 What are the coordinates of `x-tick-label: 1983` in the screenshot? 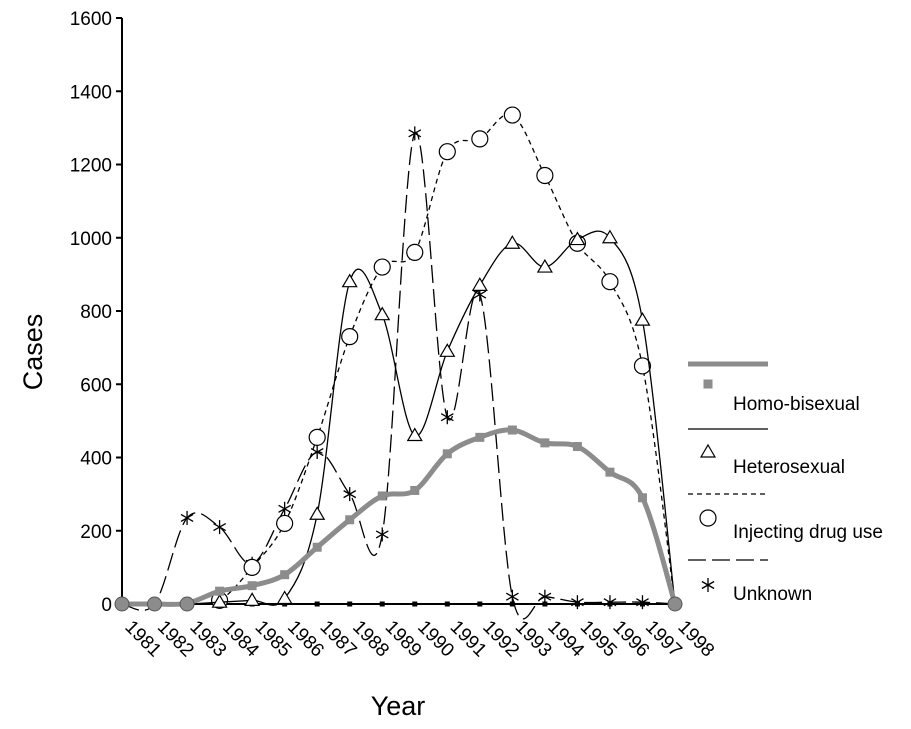 It's located at (208, 639).